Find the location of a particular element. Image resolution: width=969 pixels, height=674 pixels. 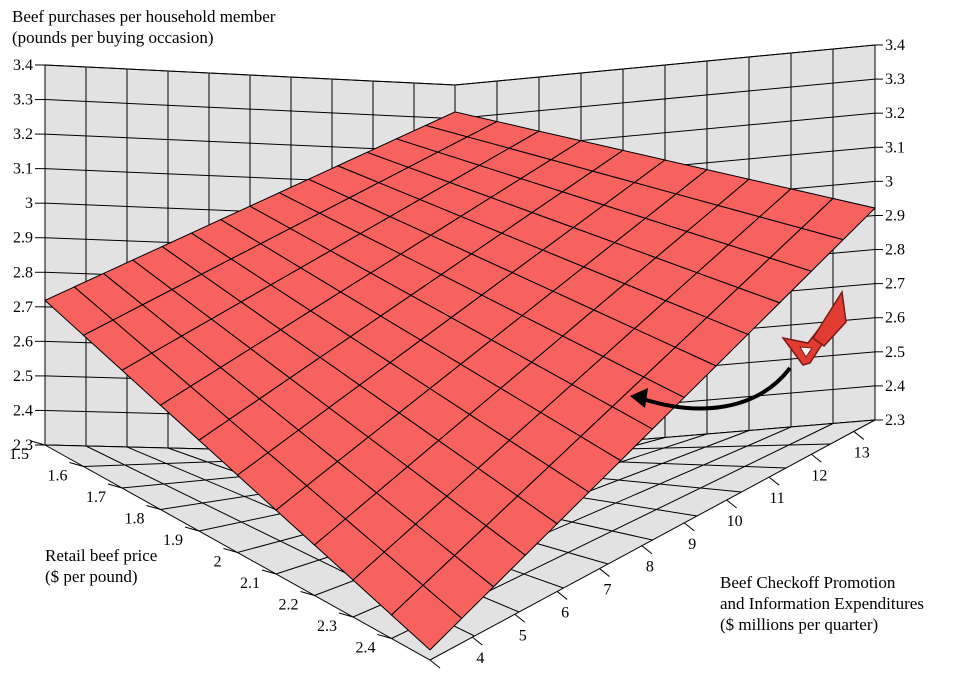

z-tick-label-left: 2.5 is located at coordinates (23, 376).